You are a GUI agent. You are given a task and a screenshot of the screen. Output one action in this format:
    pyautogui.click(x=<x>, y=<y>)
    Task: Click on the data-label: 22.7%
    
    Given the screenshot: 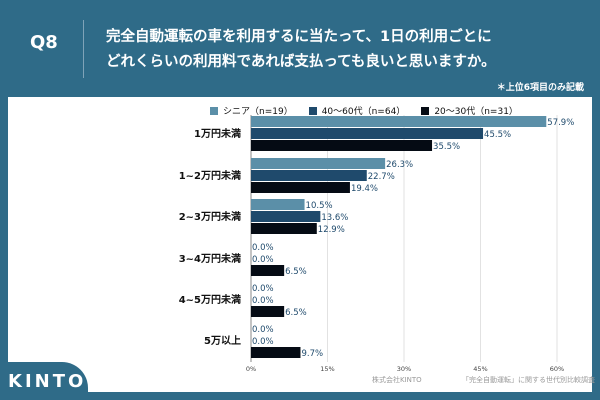 What is the action you would take?
    pyautogui.click(x=381, y=177)
    